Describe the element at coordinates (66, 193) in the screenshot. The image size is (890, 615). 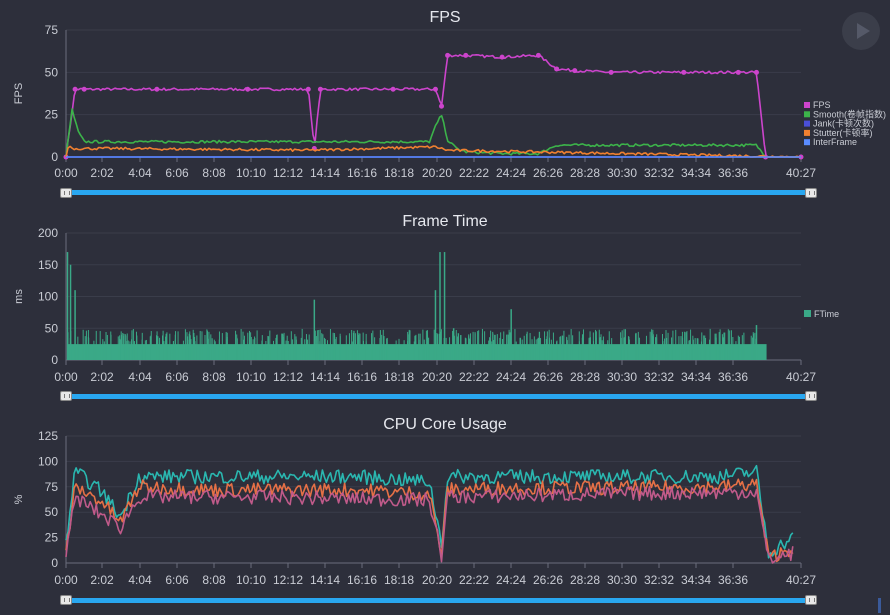
I see `fps-slider-handle-left` at that location.